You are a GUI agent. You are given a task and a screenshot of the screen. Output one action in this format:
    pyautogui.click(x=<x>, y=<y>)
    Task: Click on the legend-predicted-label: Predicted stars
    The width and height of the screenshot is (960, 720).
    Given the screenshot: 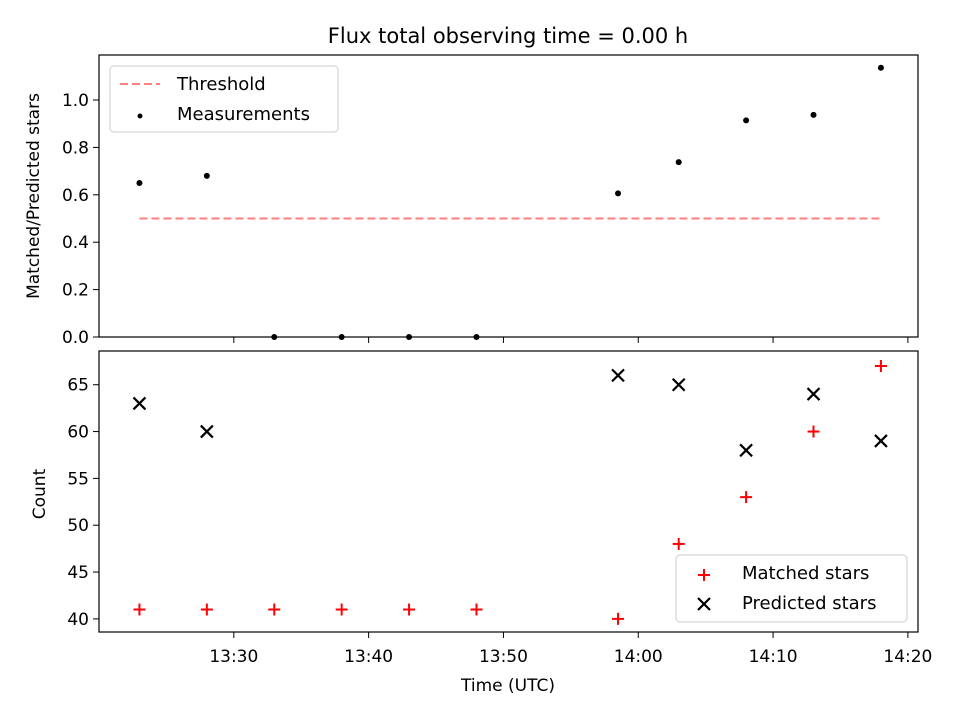 What is the action you would take?
    pyautogui.click(x=809, y=603)
    